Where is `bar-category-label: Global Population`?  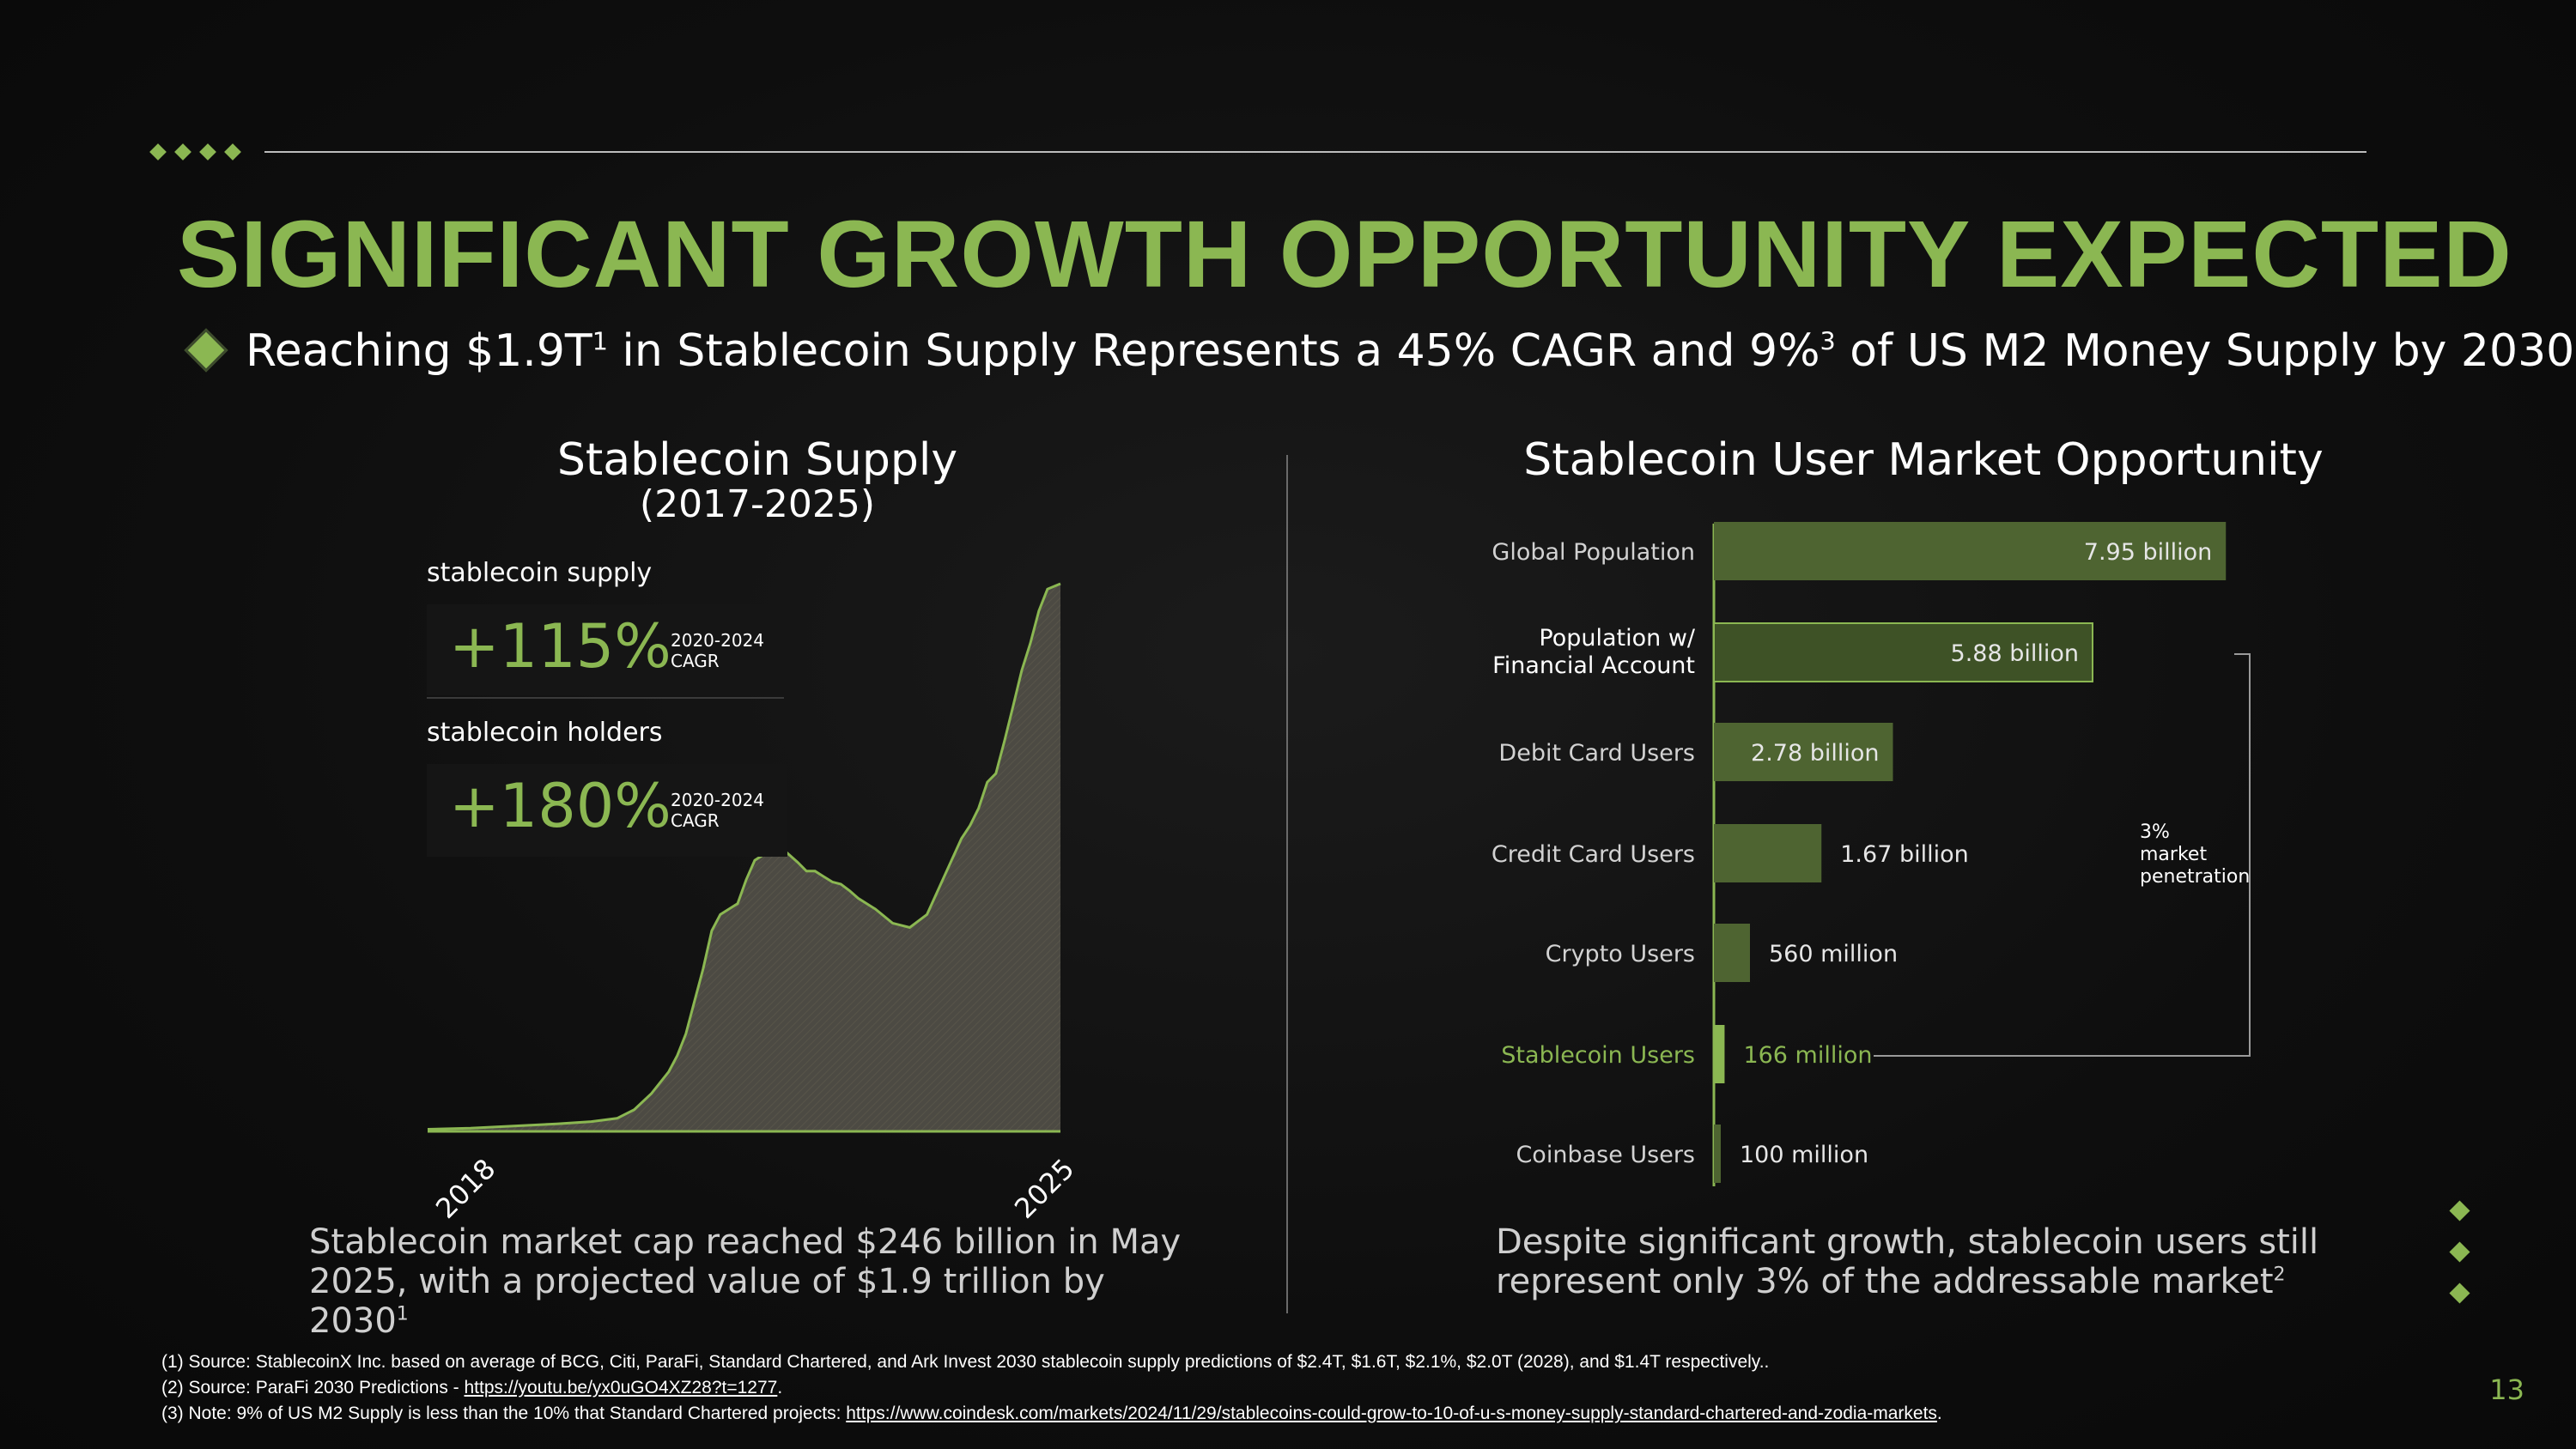 bar-category-label: Global Population is located at coordinates (1594, 552).